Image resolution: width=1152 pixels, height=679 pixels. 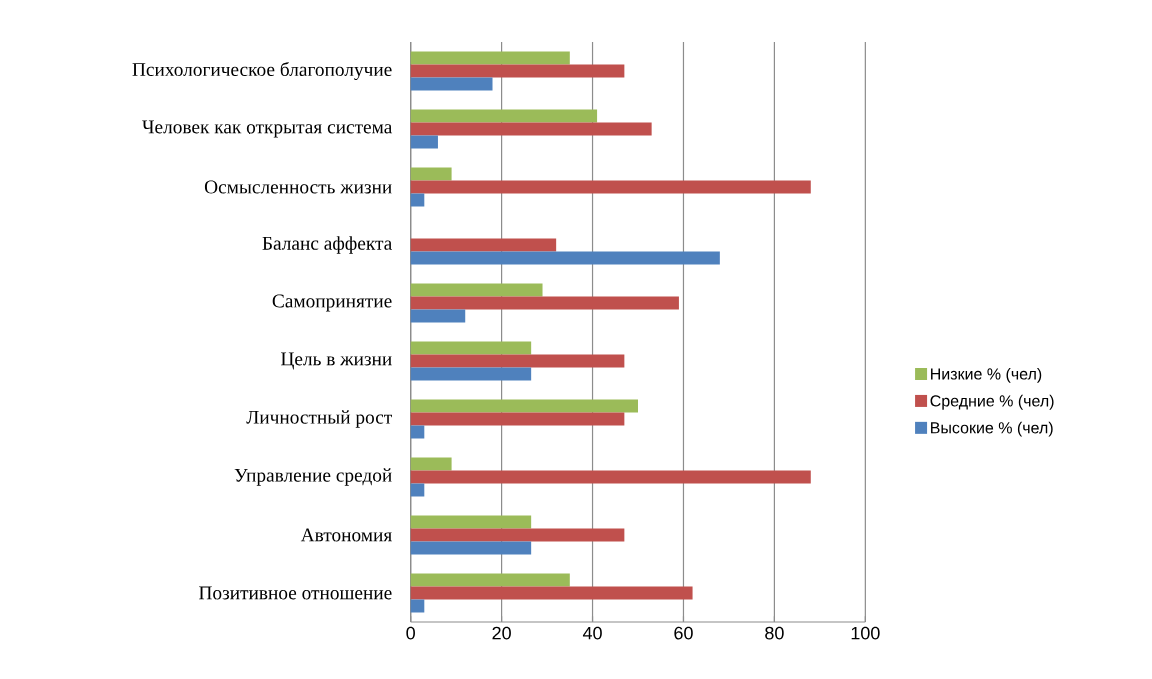 I want to click on y-tick-label: Баланс аффекта, so click(x=327, y=245).